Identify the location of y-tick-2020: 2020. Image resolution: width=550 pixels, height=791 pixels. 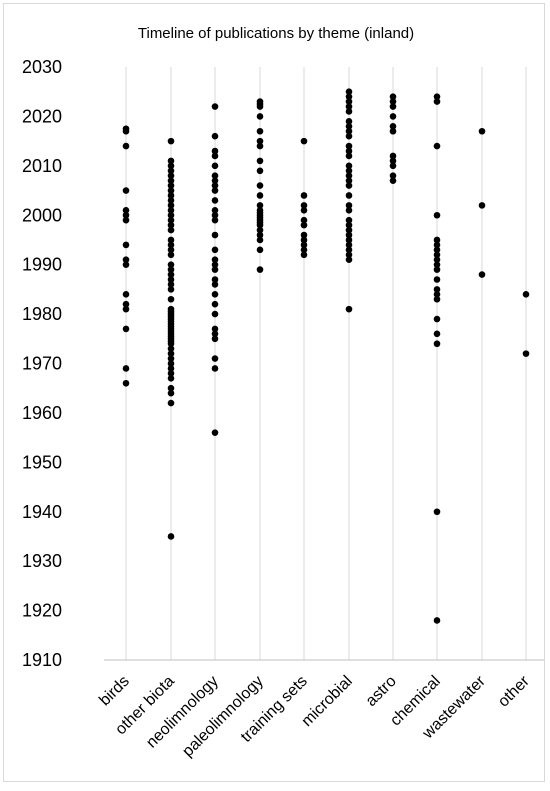
(42, 116).